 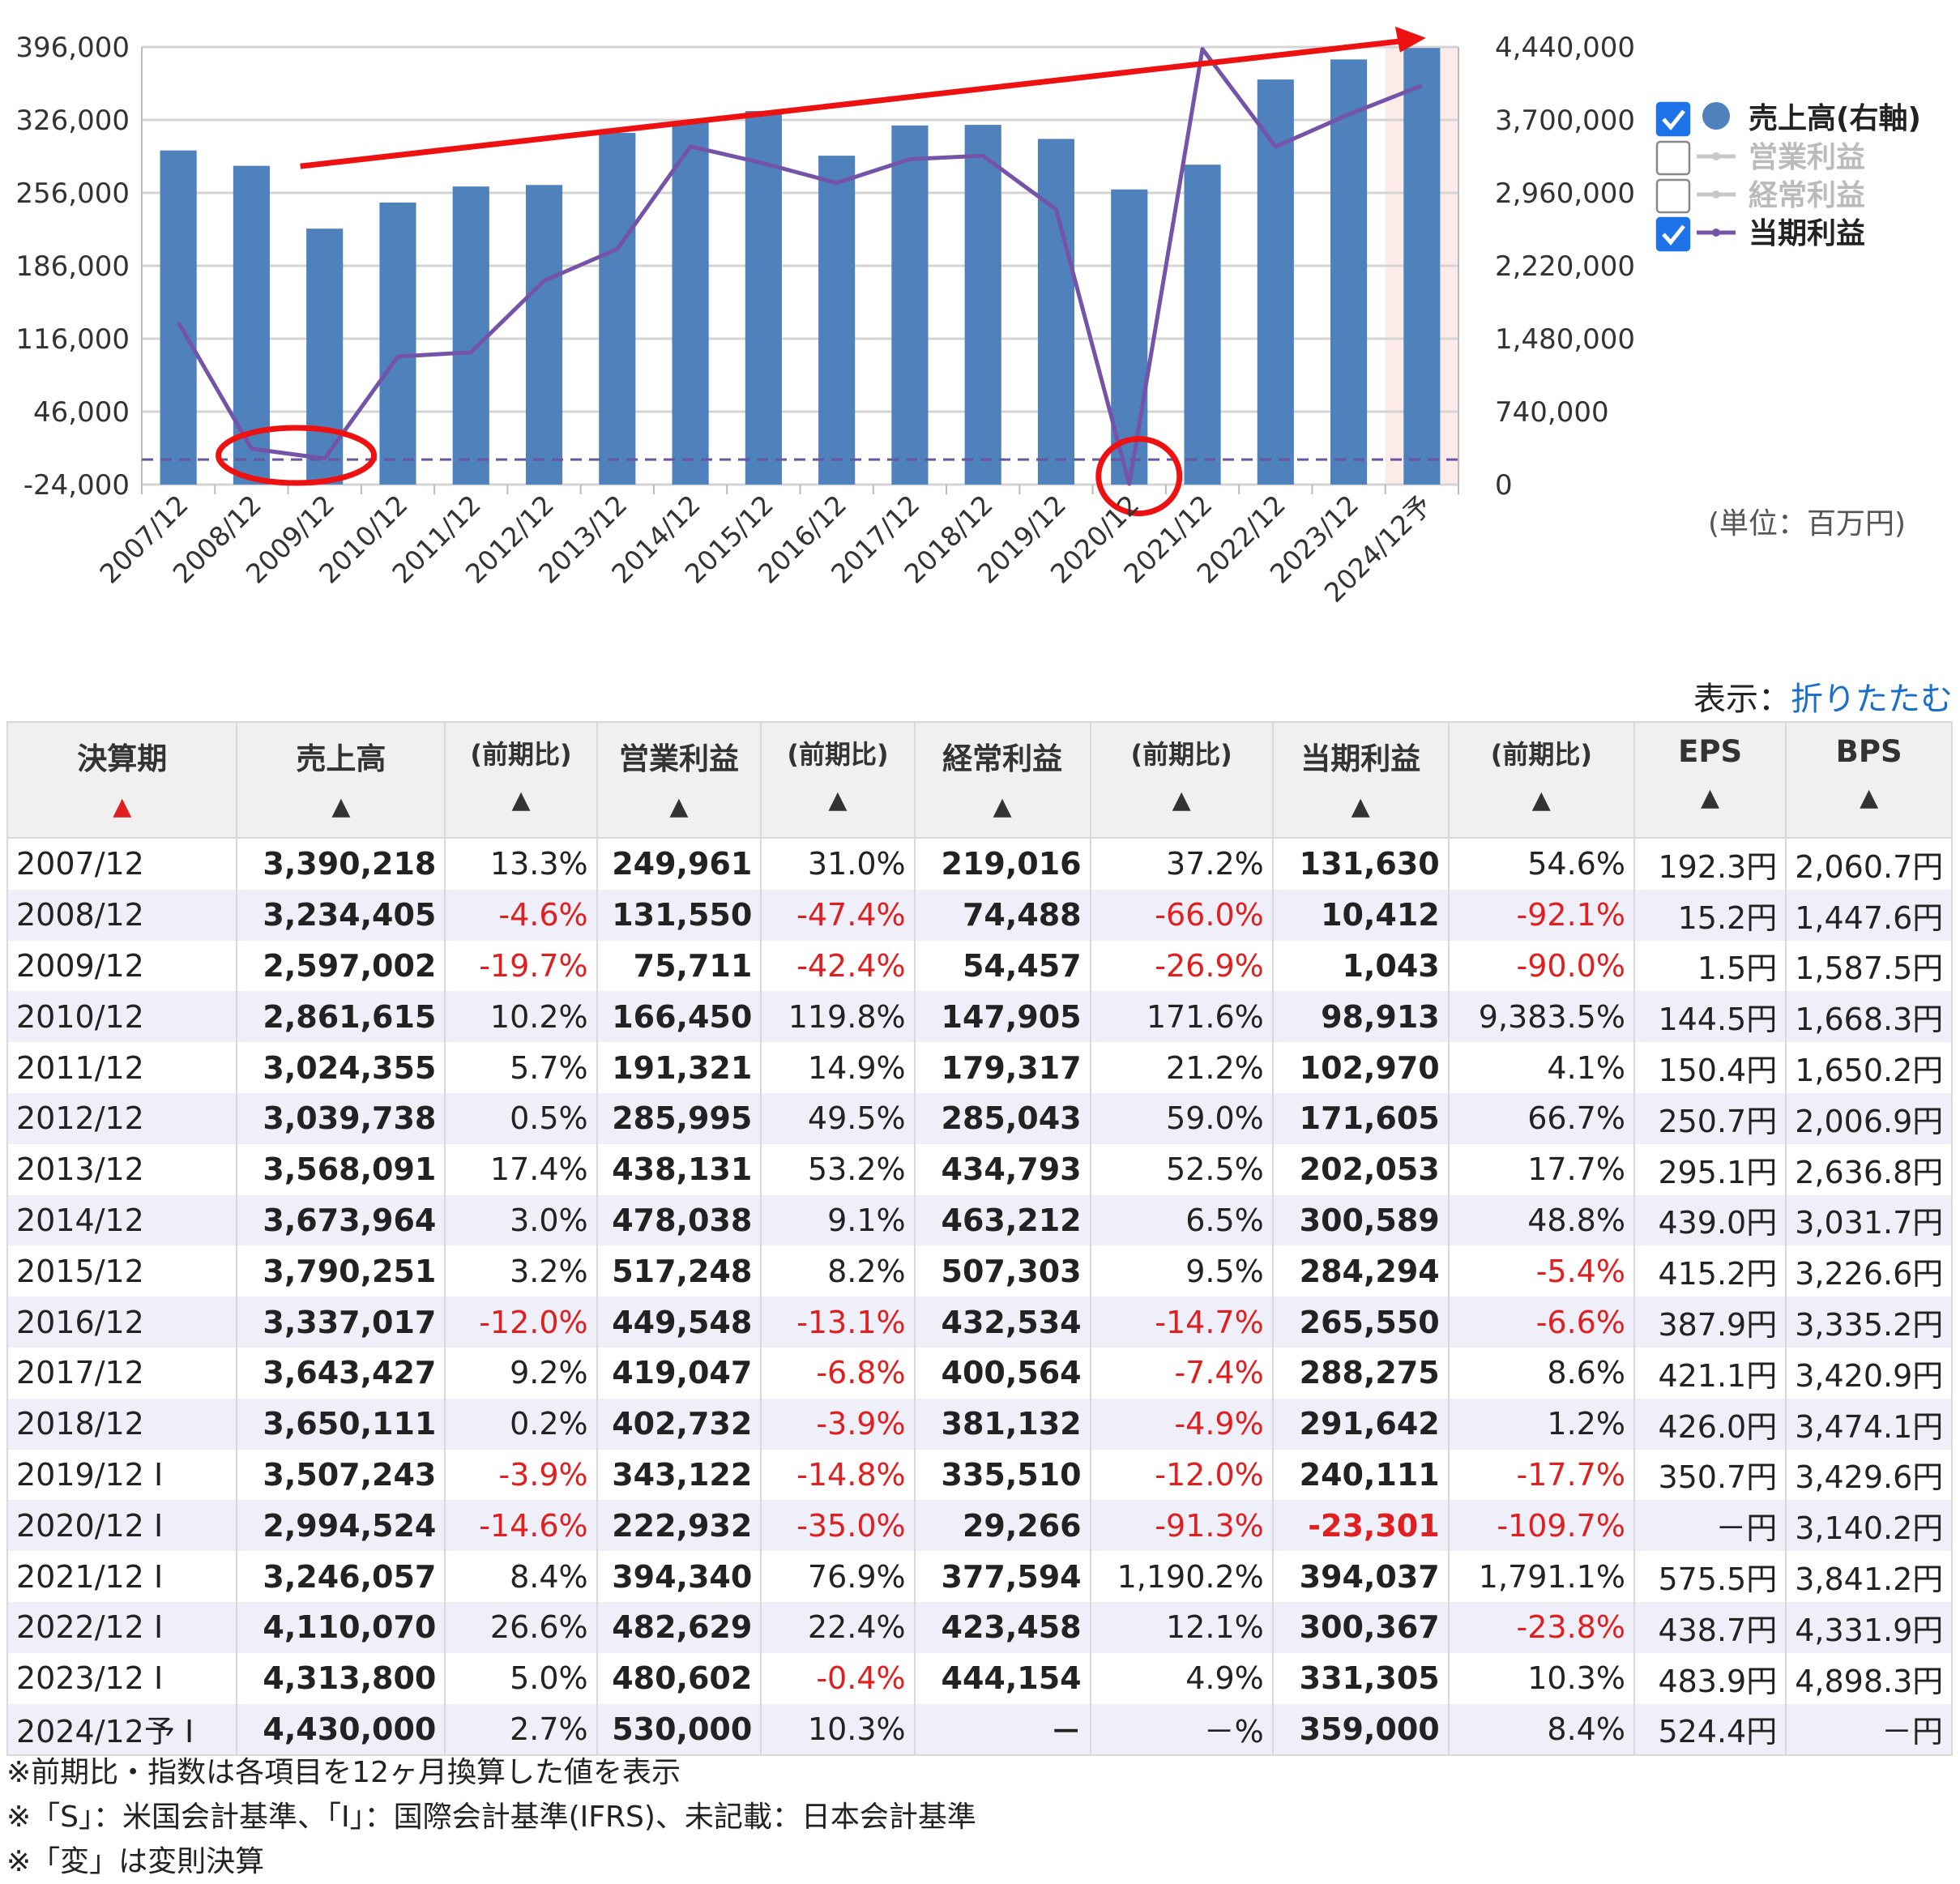 What do you see at coordinates (122, 1627) in the screenshot?
I see `table-cell: 2022/12 I` at bounding box center [122, 1627].